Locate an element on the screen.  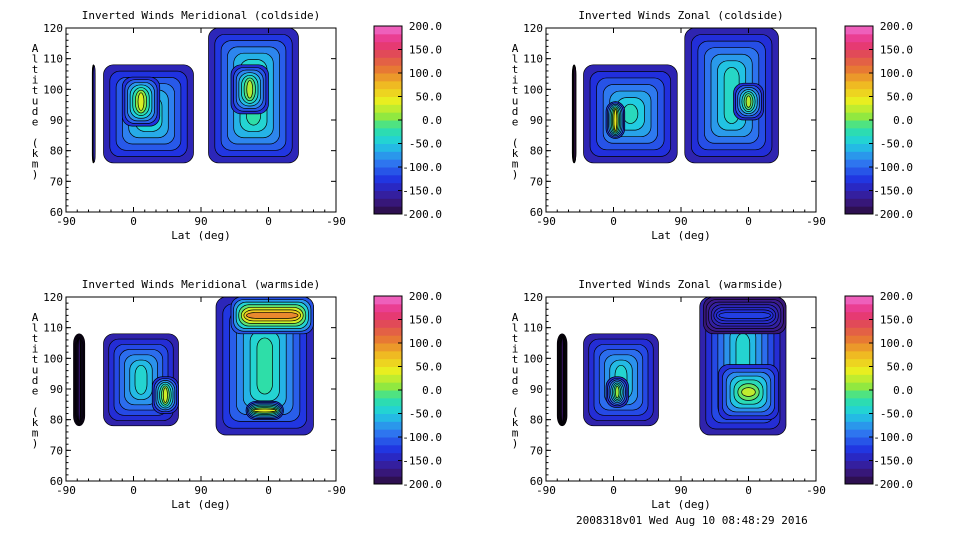
colorbar-label: 150.0 is located at coordinates (896, 320).